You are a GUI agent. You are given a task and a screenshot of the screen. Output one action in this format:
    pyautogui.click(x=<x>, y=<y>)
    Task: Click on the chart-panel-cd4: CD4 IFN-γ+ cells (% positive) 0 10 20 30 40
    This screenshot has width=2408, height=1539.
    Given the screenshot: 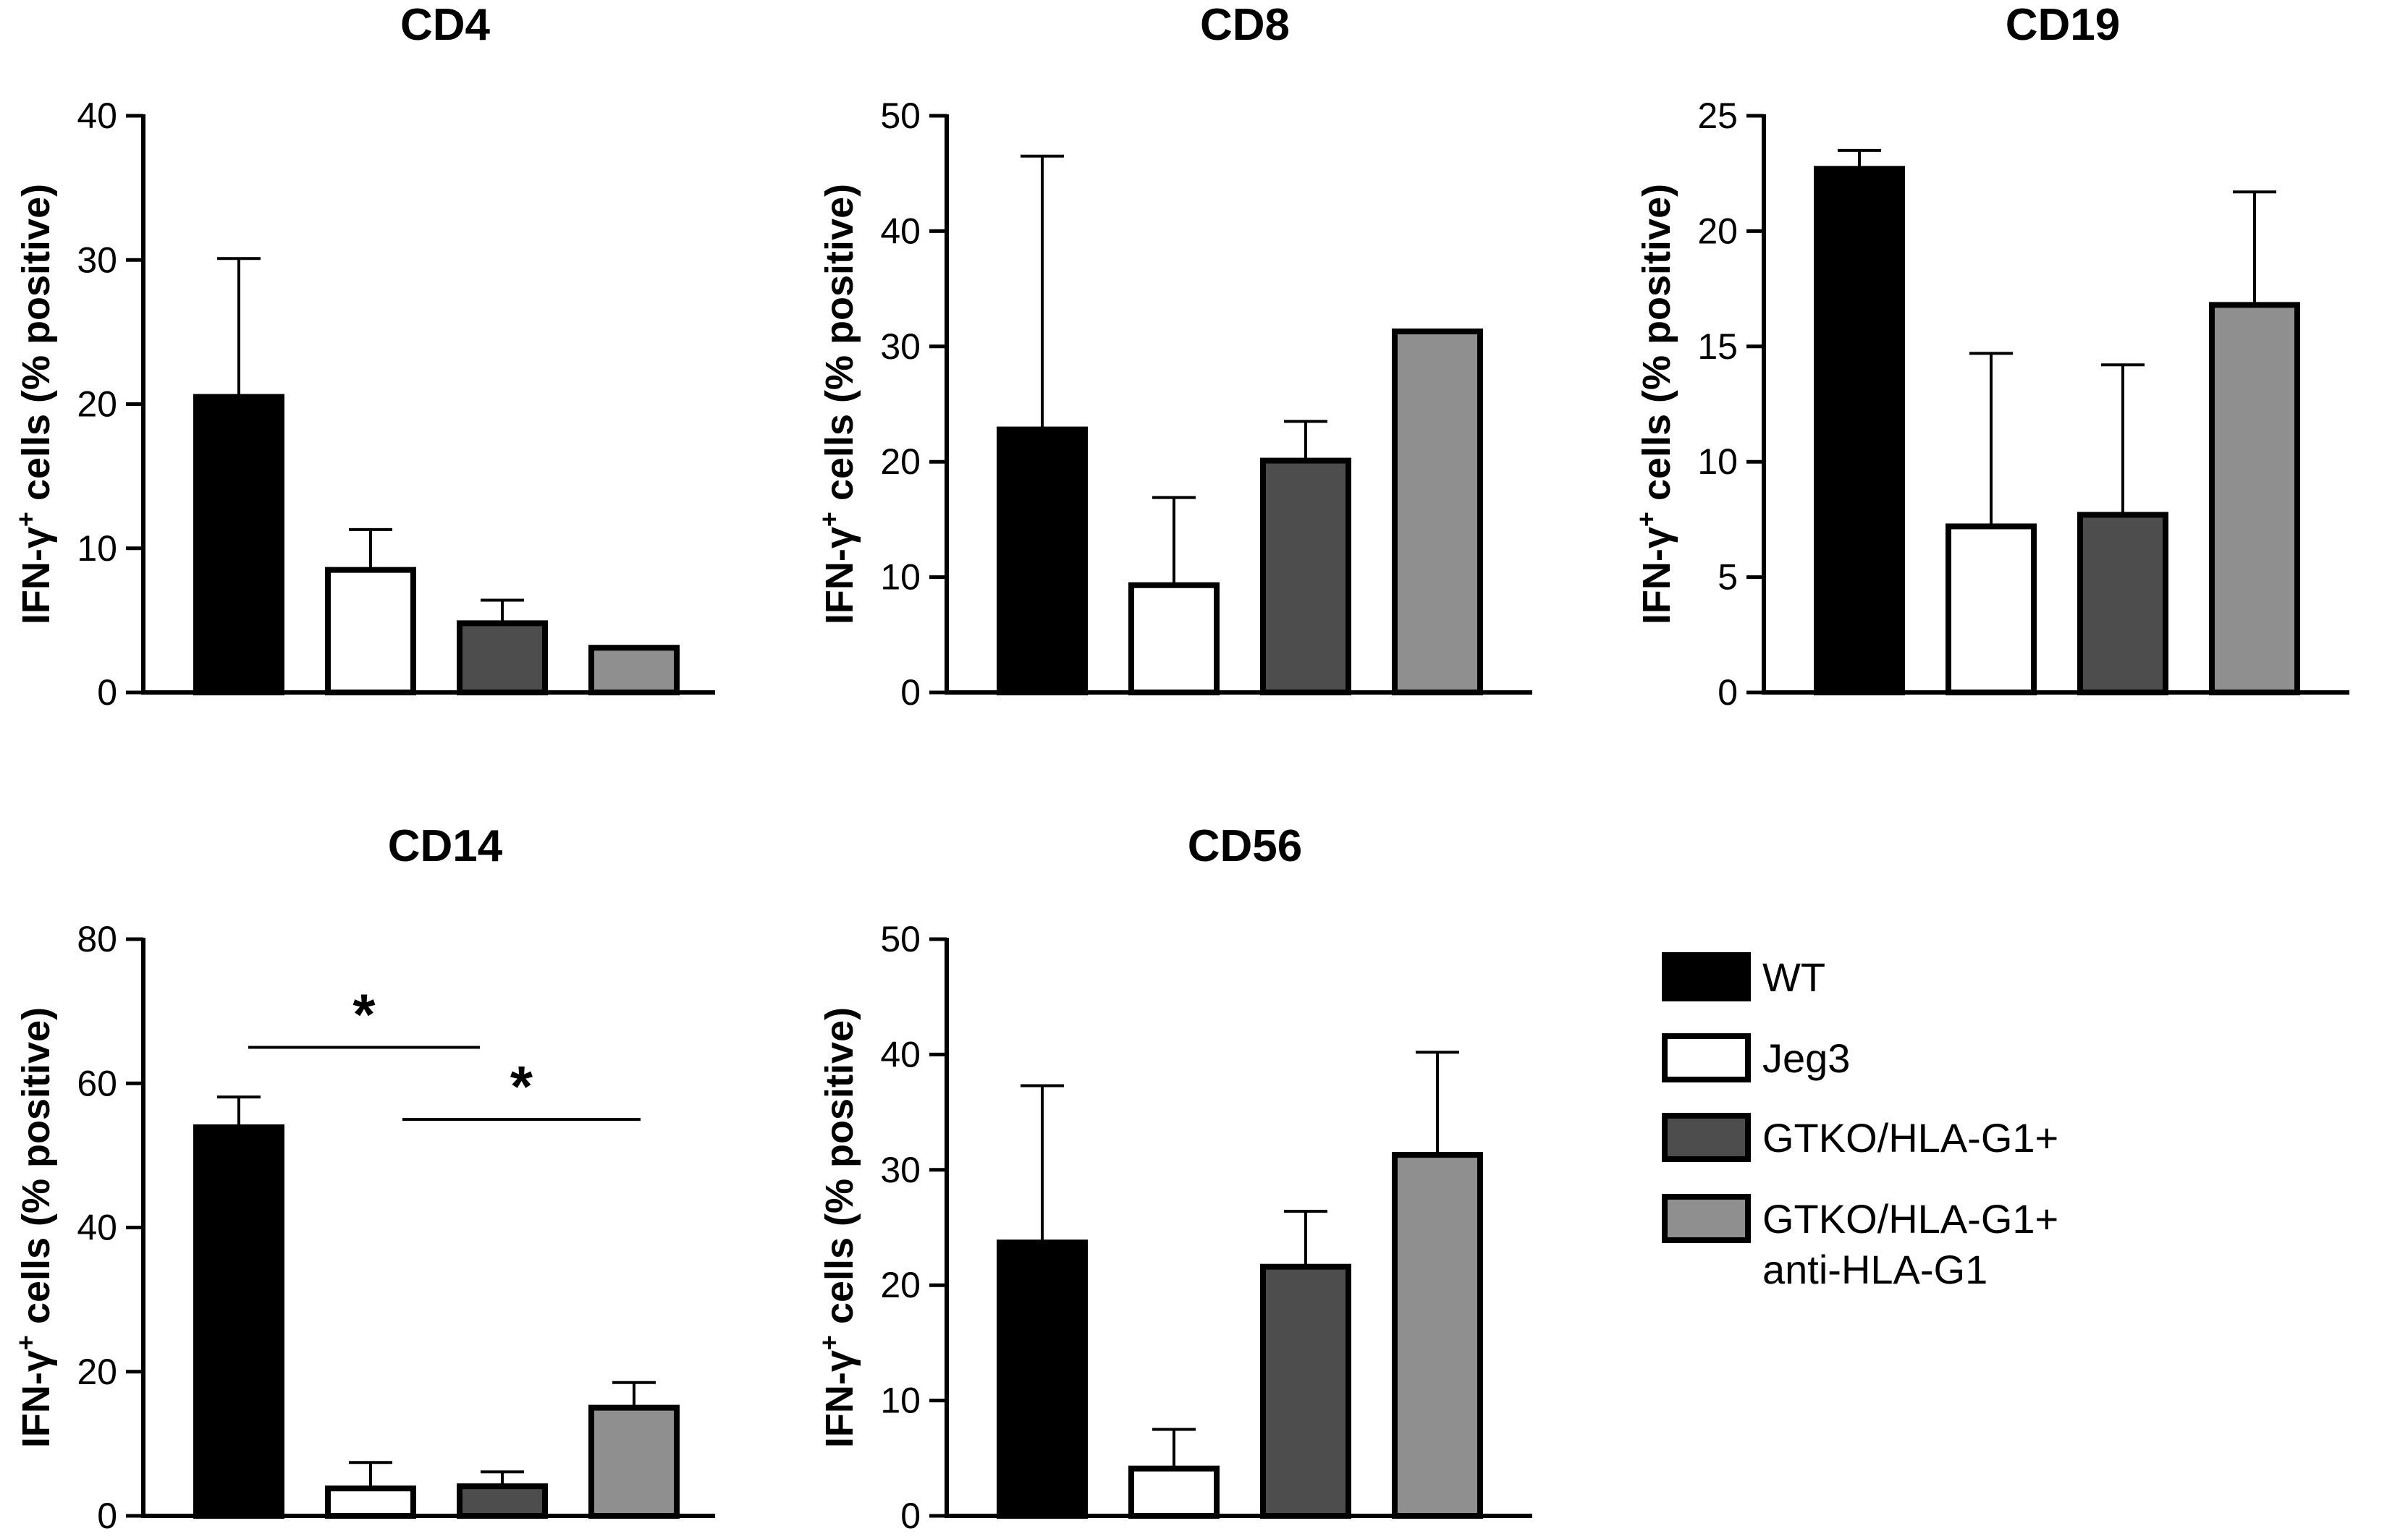 What is the action you would take?
    pyautogui.click(x=363, y=356)
    